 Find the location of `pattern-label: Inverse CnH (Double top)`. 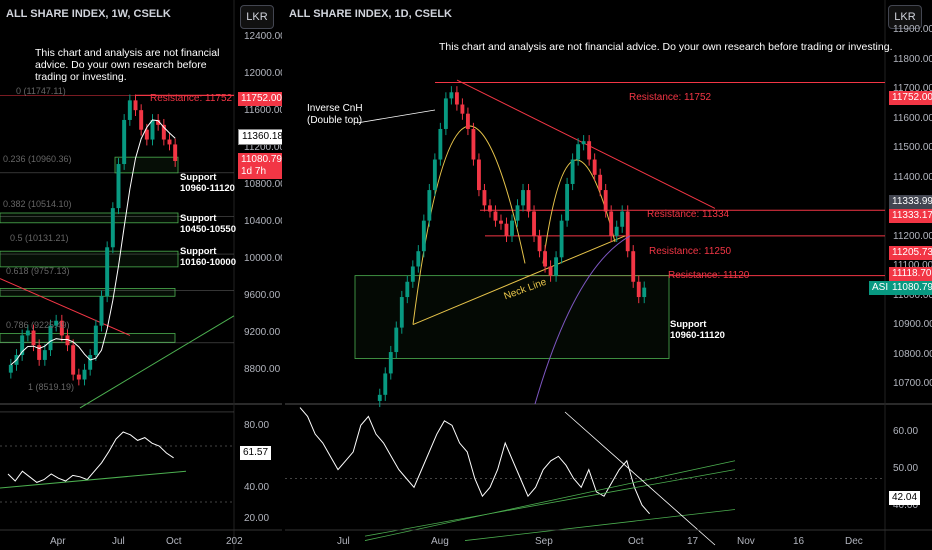

pattern-label: Inverse CnH (Double top) is located at coordinates (335, 114).